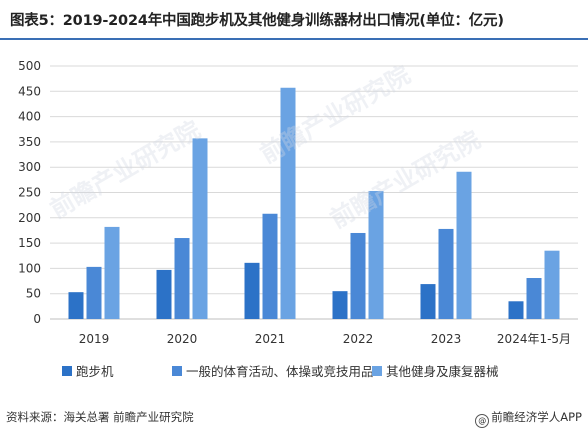 This screenshot has height=437, width=588. Describe the element at coordinates (325, 339) in the screenshot. I see `x-tick-labels: 2019 2020 2021 2022 2023 2024年1-5月` at that location.